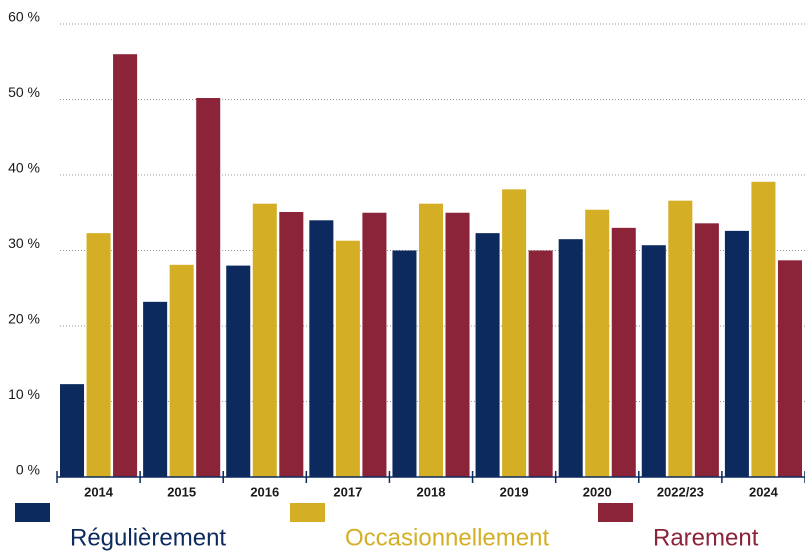  Describe the element at coordinates (99, 491) in the screenshot. I see `x-tick-label: 2014` at that location.